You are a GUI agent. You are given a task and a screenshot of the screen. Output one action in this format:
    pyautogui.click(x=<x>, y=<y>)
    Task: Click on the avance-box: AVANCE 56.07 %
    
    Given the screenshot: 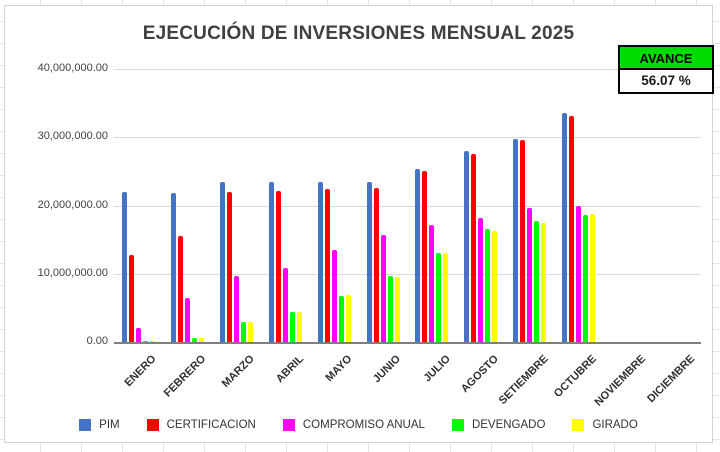 What is the action you would take?
    pyautogui.click(x=666, y=69)
    